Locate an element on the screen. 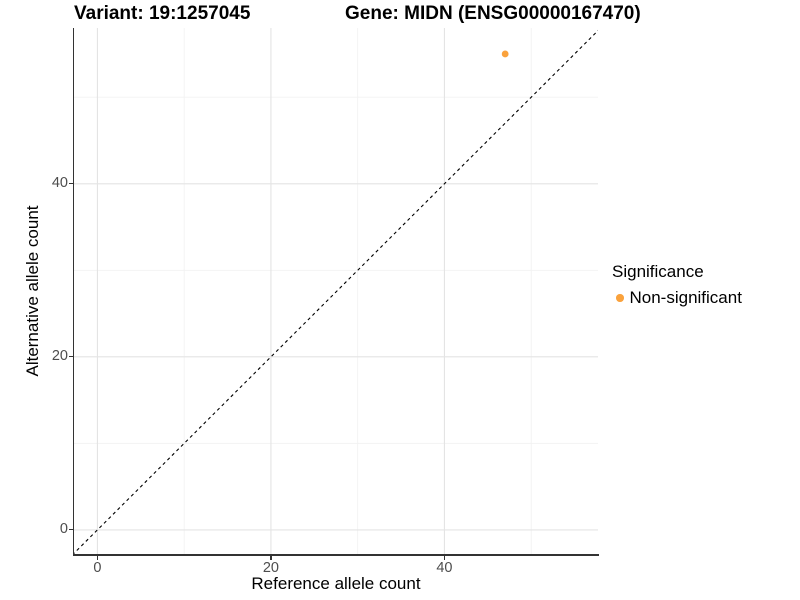 Image resolution: width=800 pixels, height=600 pixels. plot-title-variant: Variant: 19:1257045 is located at coordinates (162, 13).